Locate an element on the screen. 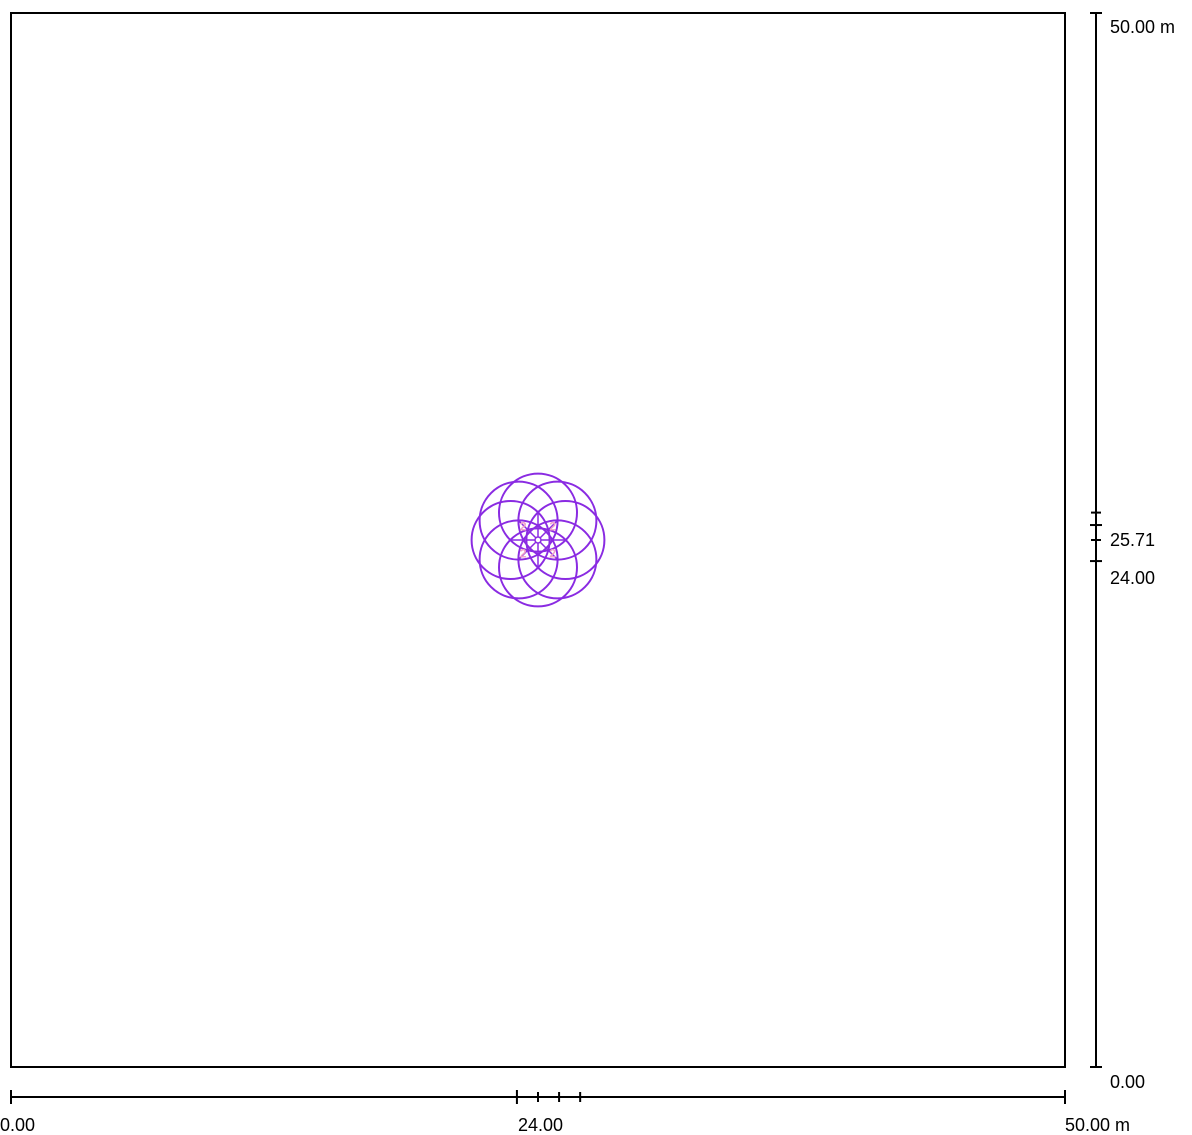  y-dimension-line is located at coordinates (1096, 540).